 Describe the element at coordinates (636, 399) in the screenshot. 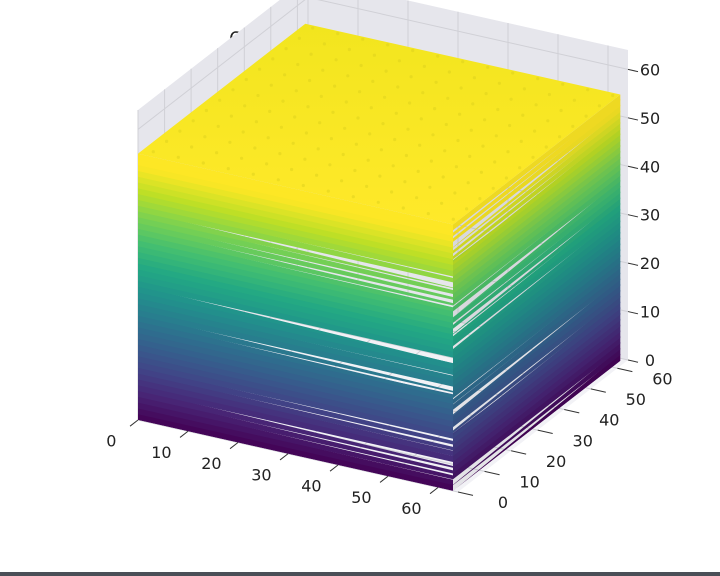

I see `y-tick-label: 50` at that location.